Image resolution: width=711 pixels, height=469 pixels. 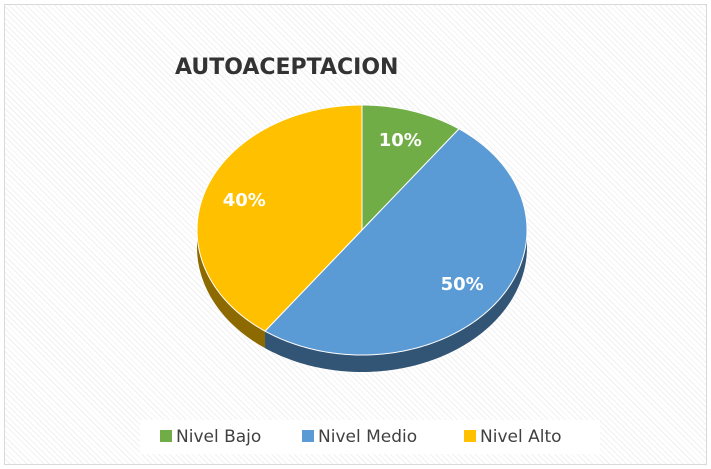 I want to click on legend-label: Nivel Alto, so click(x=521, y=437).